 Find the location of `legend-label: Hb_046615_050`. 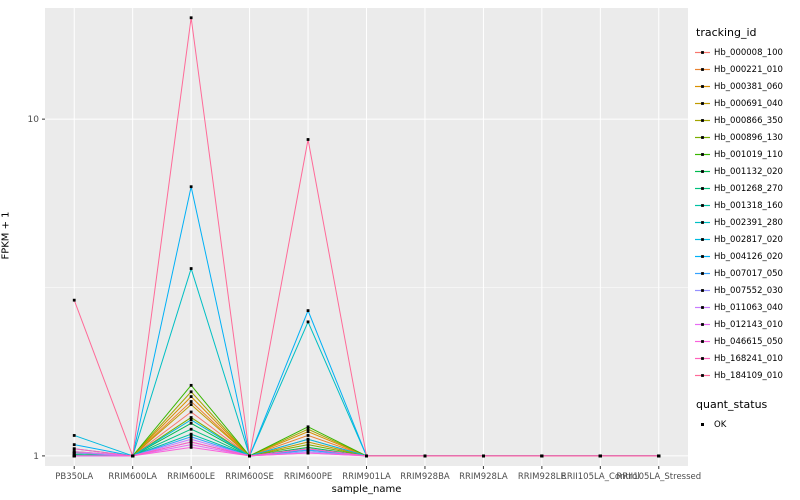

legend-label: Hb_046615_050 is located at coordinates (748, 341).